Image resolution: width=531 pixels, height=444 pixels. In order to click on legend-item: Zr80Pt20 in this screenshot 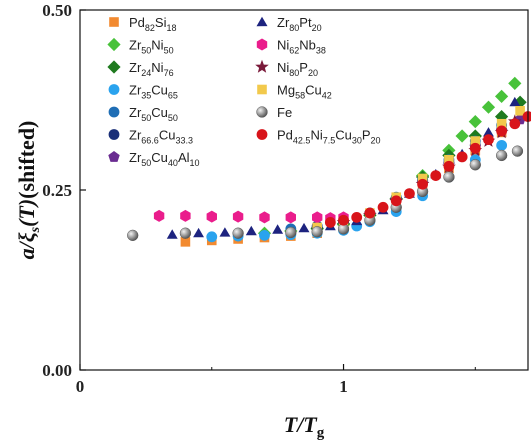, I will do `click(289, 24)`.